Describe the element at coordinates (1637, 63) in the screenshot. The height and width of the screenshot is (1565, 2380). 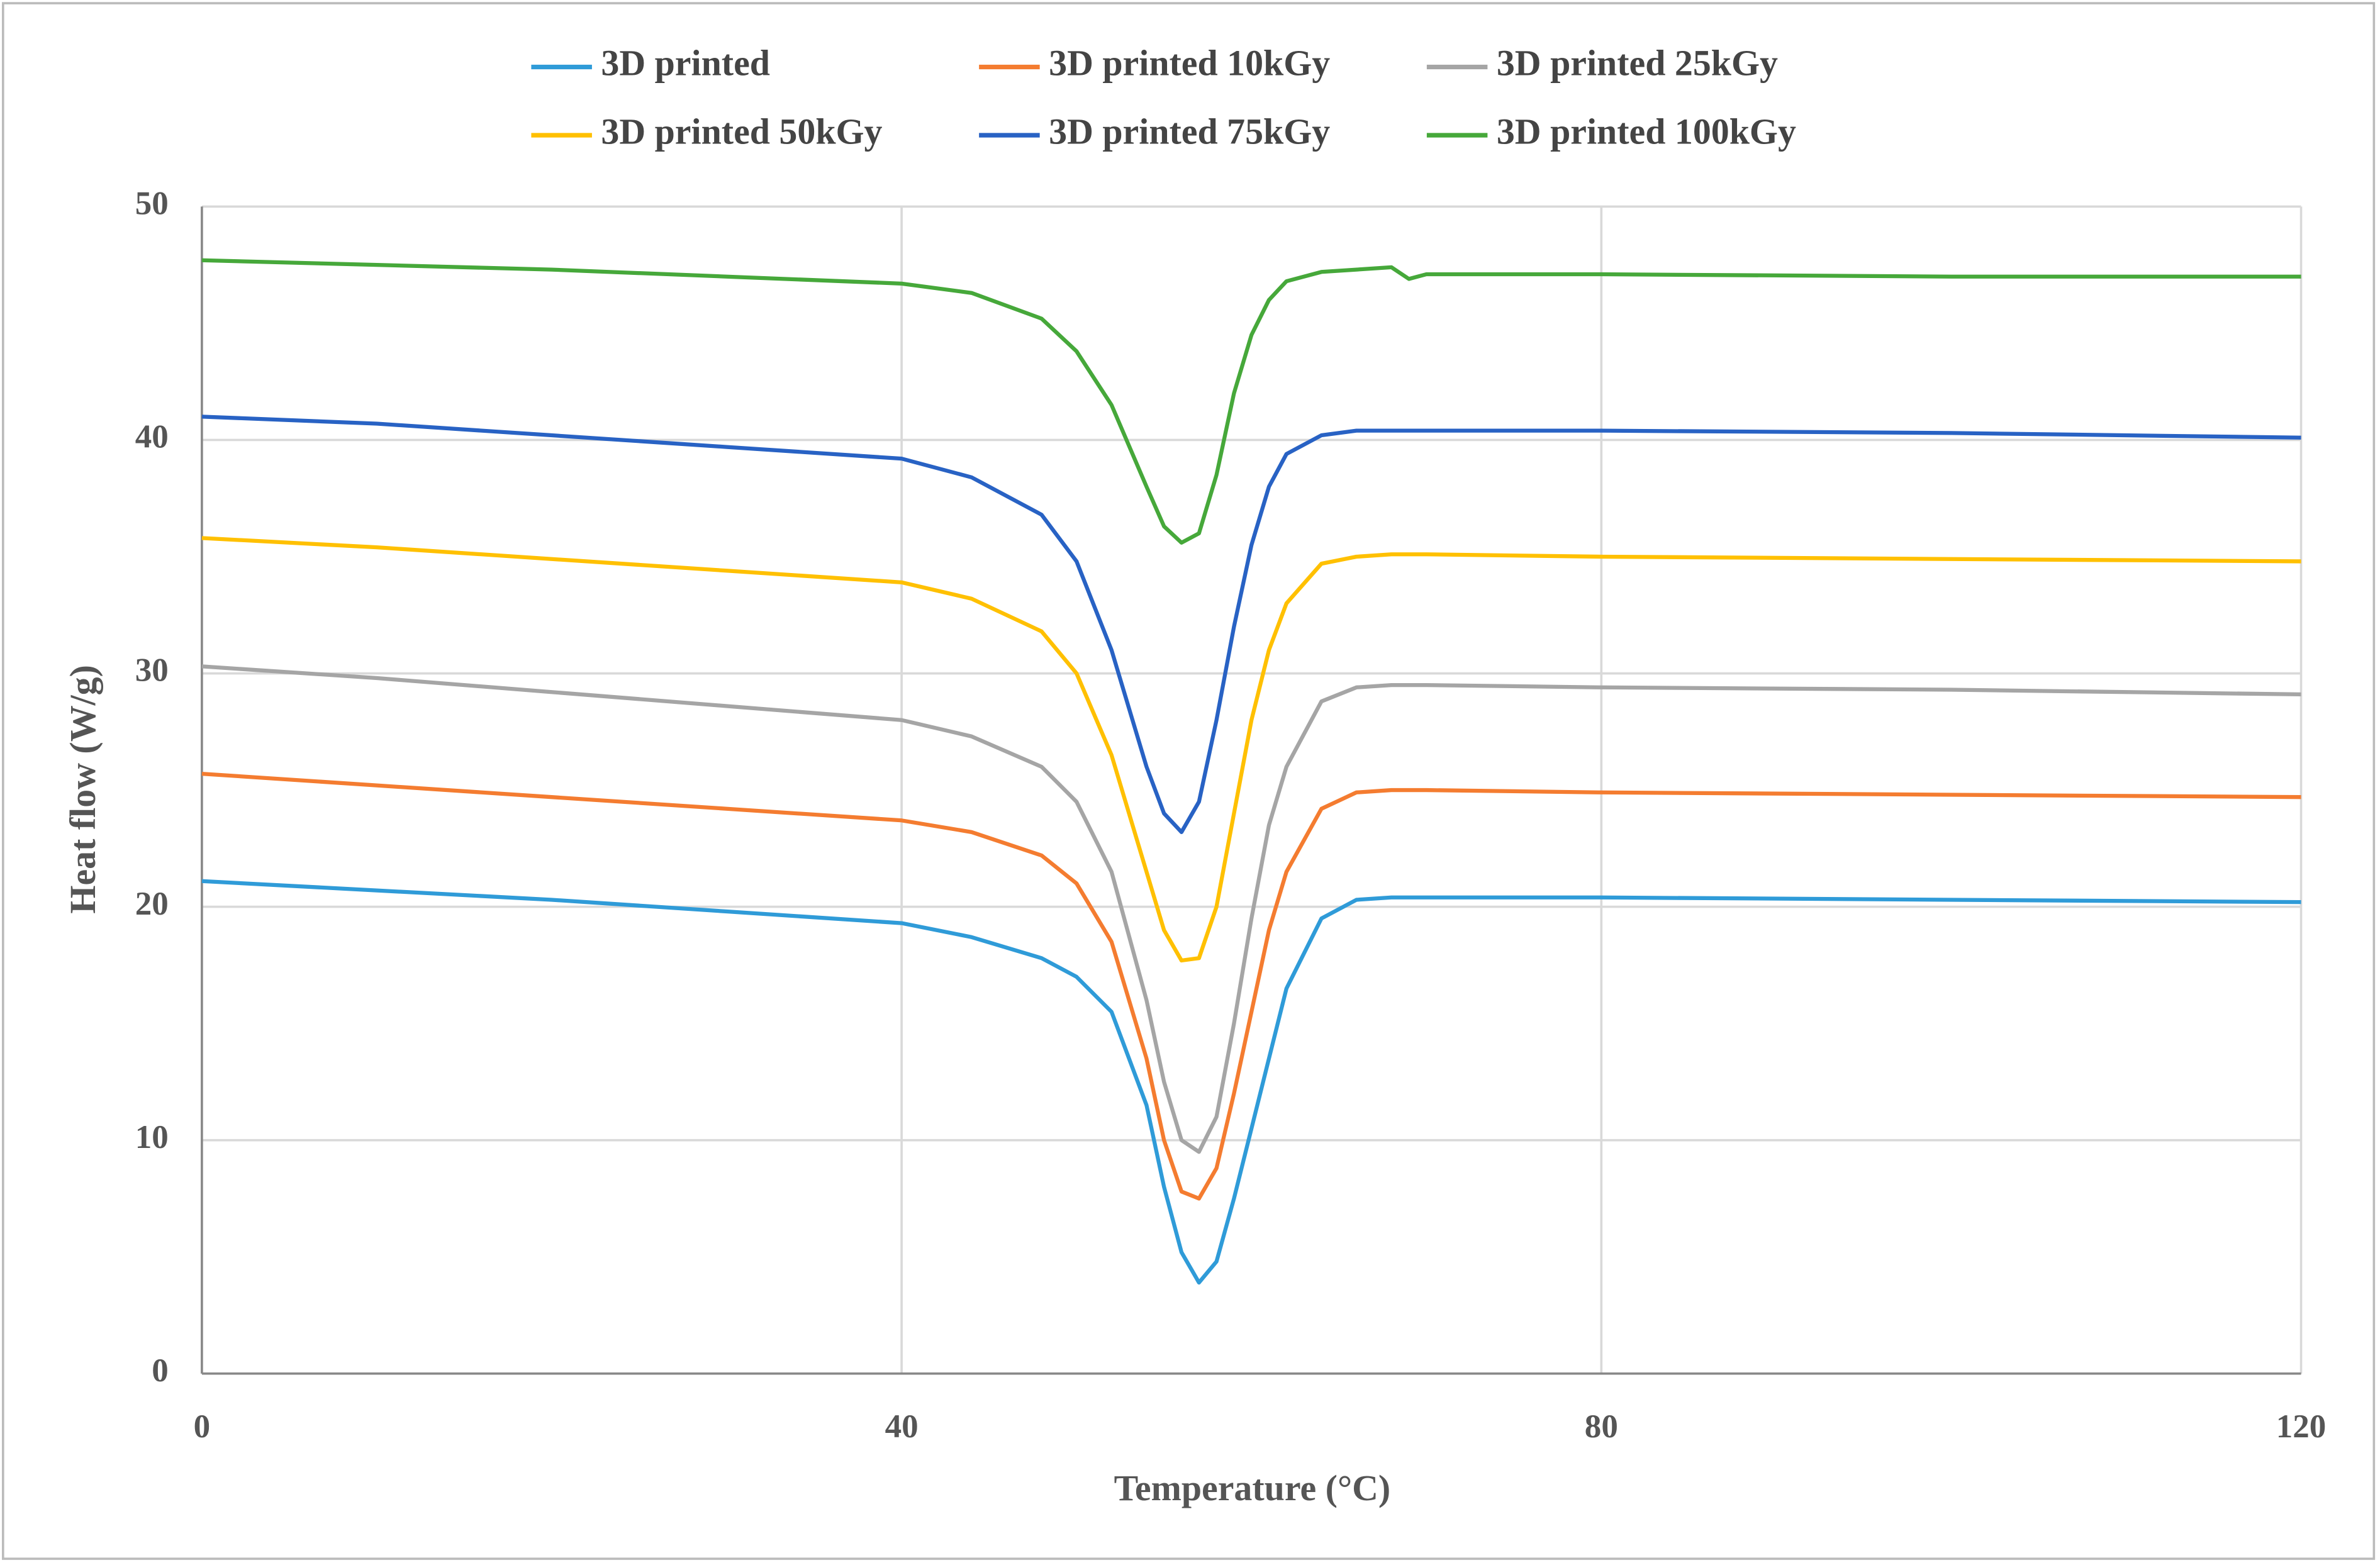
I see `legend-label: 3D printed 25kGy` at that location.